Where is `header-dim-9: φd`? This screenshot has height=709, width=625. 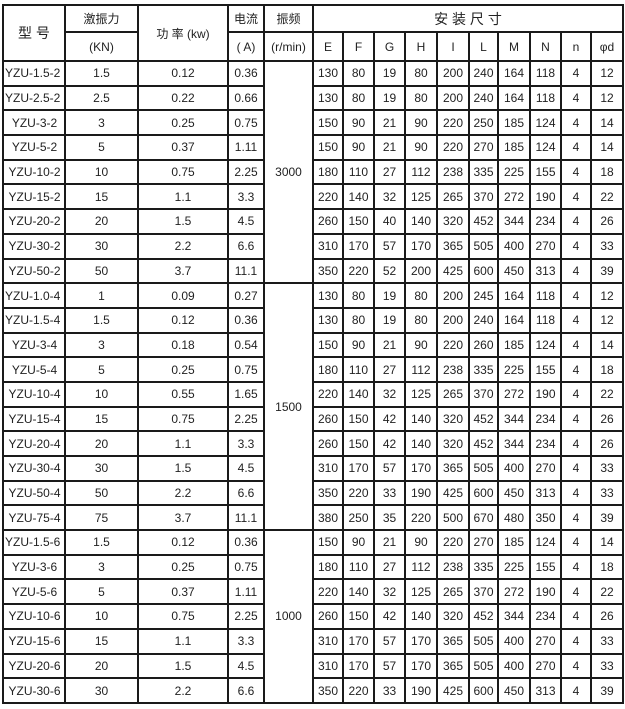 header-dim-9: φd is located at coordinates (607, 46).